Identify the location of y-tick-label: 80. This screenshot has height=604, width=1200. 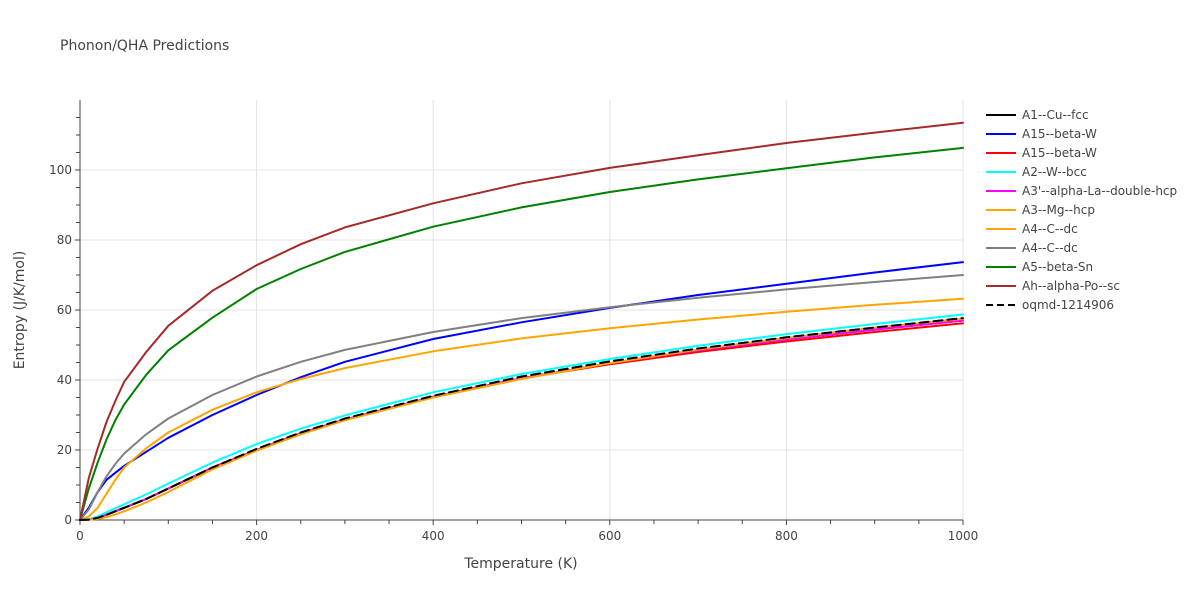
(64, 240).